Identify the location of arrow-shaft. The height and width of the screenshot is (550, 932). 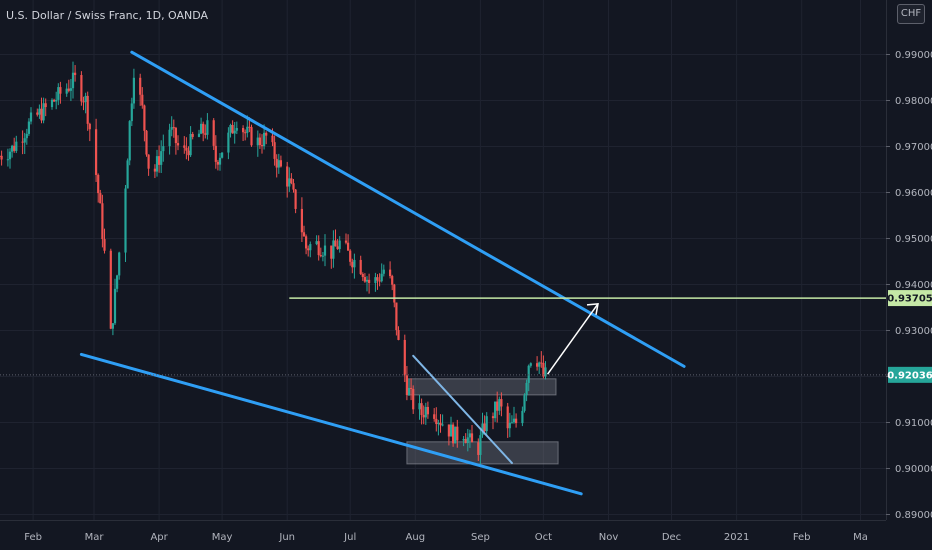
(572, 339).